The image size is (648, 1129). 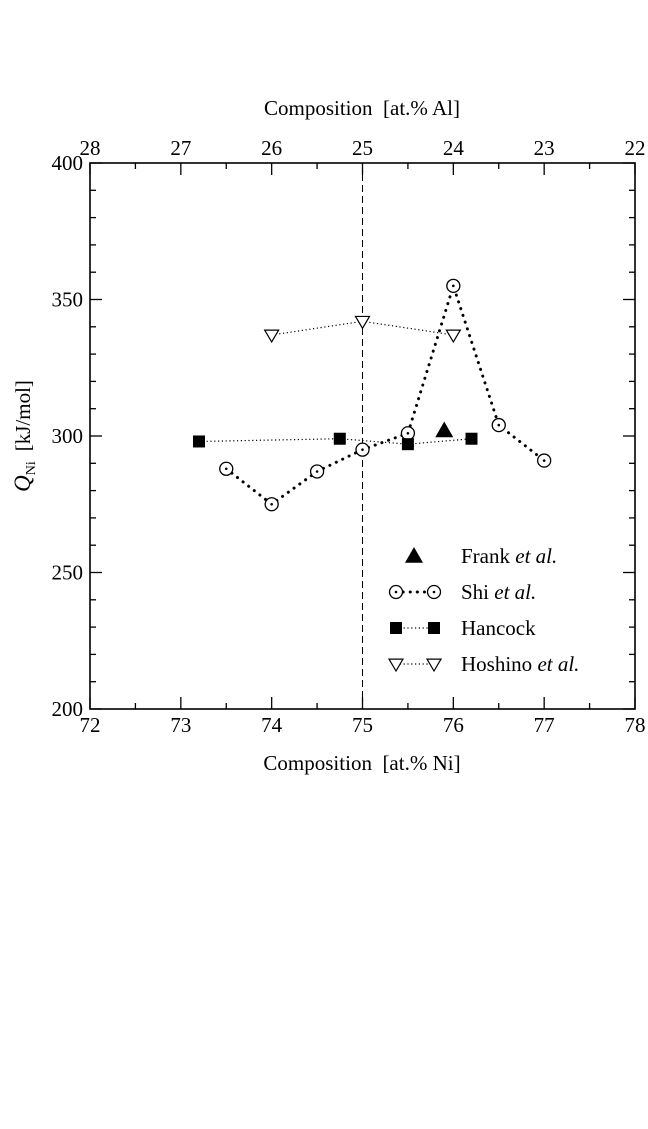 What do you see at coordinates (509, 556) in the screenshot?
I see `legend-label: Frank et al.` at bounding box center [509, 556].